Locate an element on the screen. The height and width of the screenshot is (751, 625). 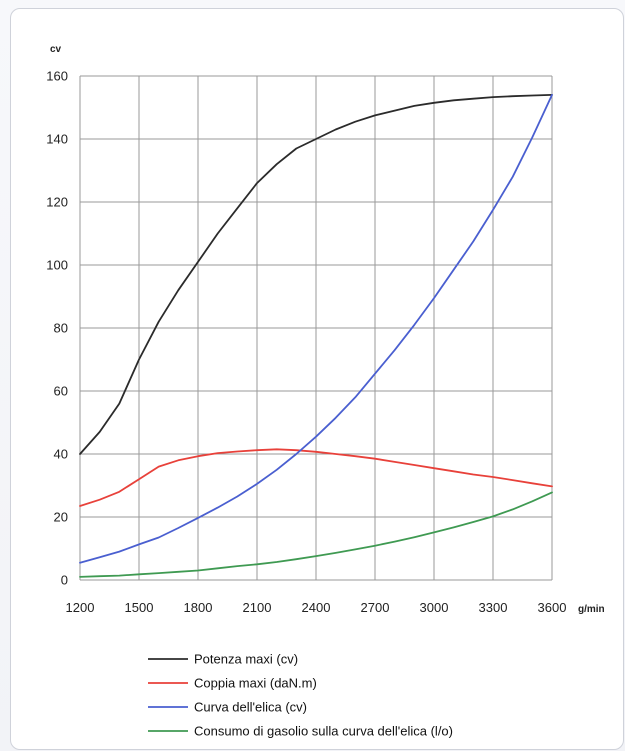
x-axis-unit-label: g/min is located at coordinates (591, 609).